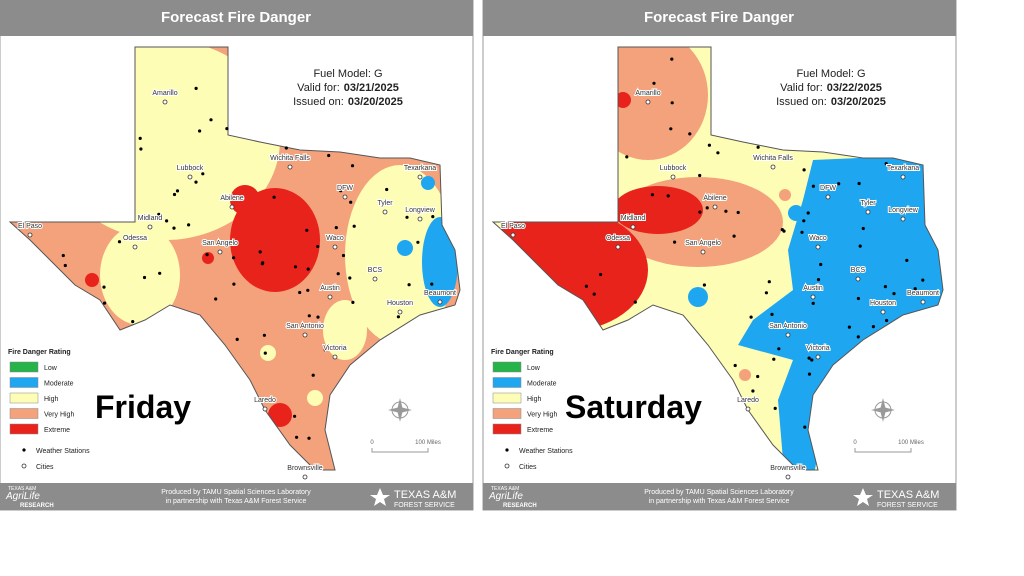 The height and width of the screenshot is (576, 1024). What do you see at coordinates (703, 243) in the screenshot?
I see `city-label: San Angelo` at bounding box center [703, 243].